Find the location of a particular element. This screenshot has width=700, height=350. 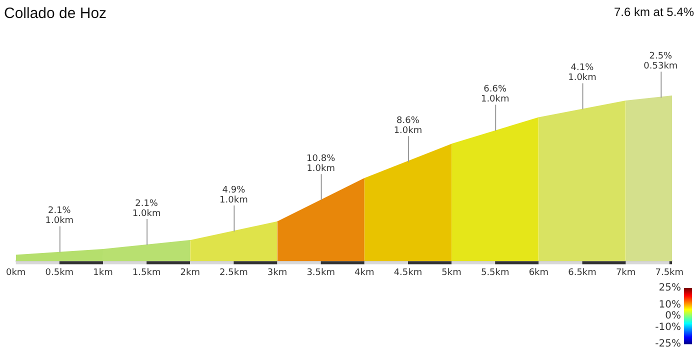

annotation: 6.6% 1.0km is located at coordinates (495, 94).